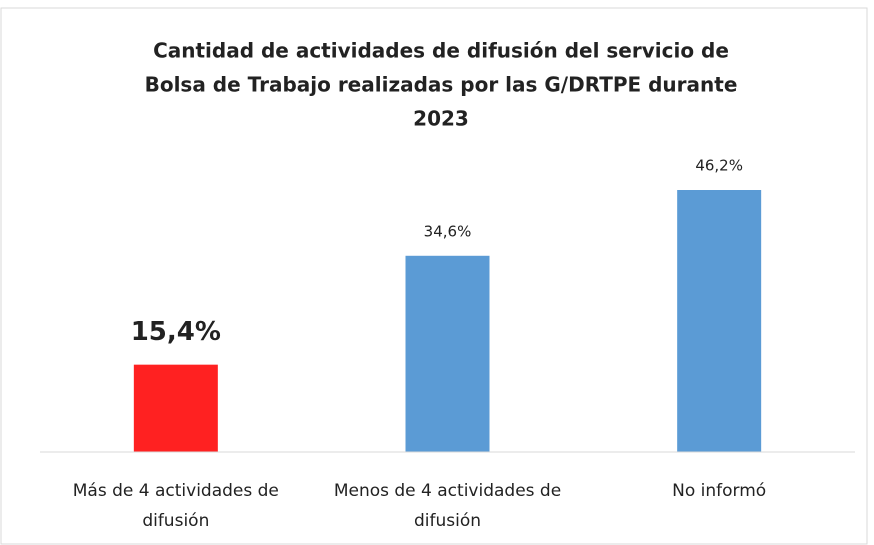 The image size is (874, 545). What do you see at coordinates (176, 332) in the screenshot?
I see `data-label: 15,4%` at bounding box center [176, 332].